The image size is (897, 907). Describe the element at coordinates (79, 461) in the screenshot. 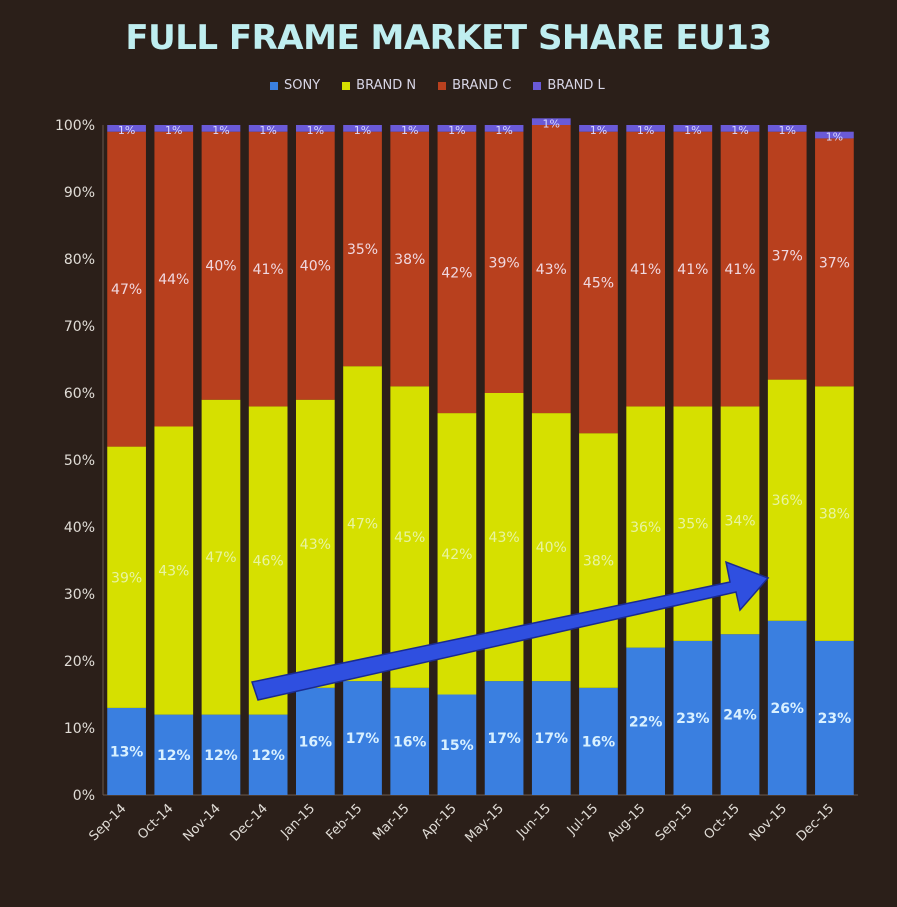

I see `y-tick-label: 50%` at that location.